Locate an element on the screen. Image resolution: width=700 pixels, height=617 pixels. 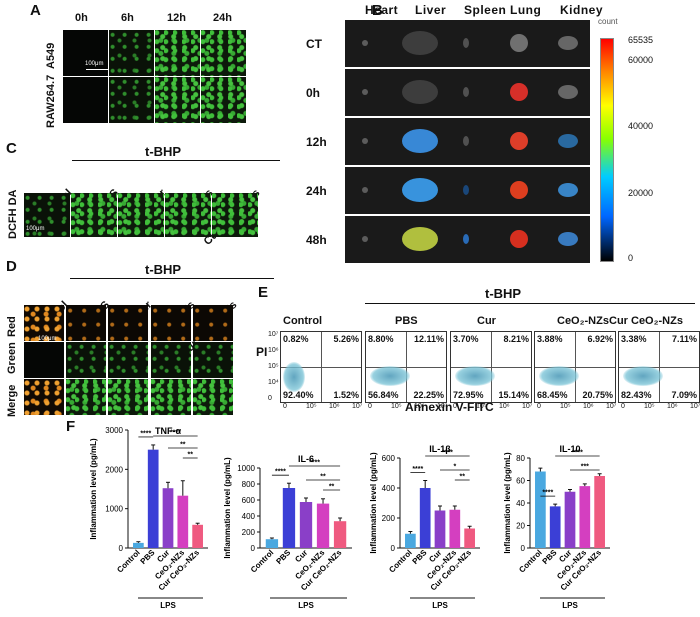
panelE-group-name: Cur is located at coordinates (486, 321).